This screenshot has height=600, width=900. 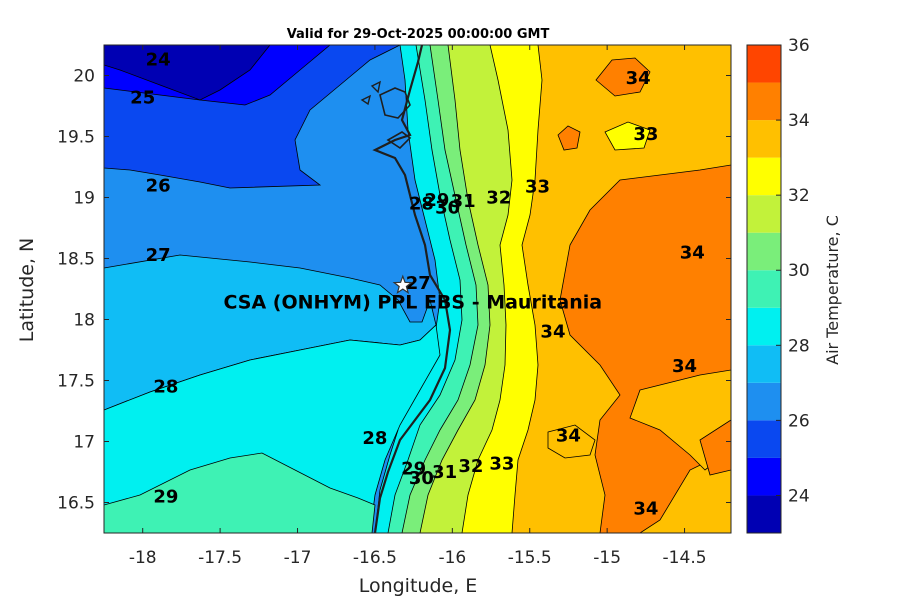 I want to click on site-star-icon, so click(x=403, y=284).